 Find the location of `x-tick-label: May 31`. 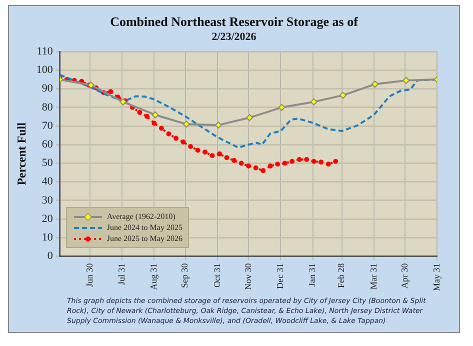

x-tick-label: May 31 is located at coordinates (437, 277).